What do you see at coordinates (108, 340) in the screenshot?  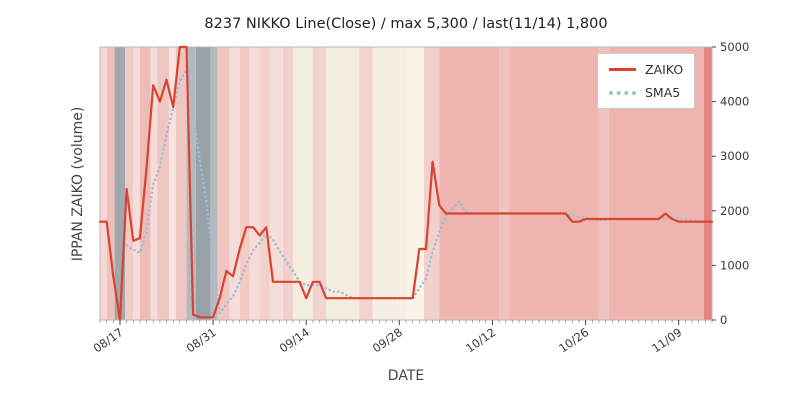 I see `x-tick-label: 08/17` at bounding box center [108, 340].